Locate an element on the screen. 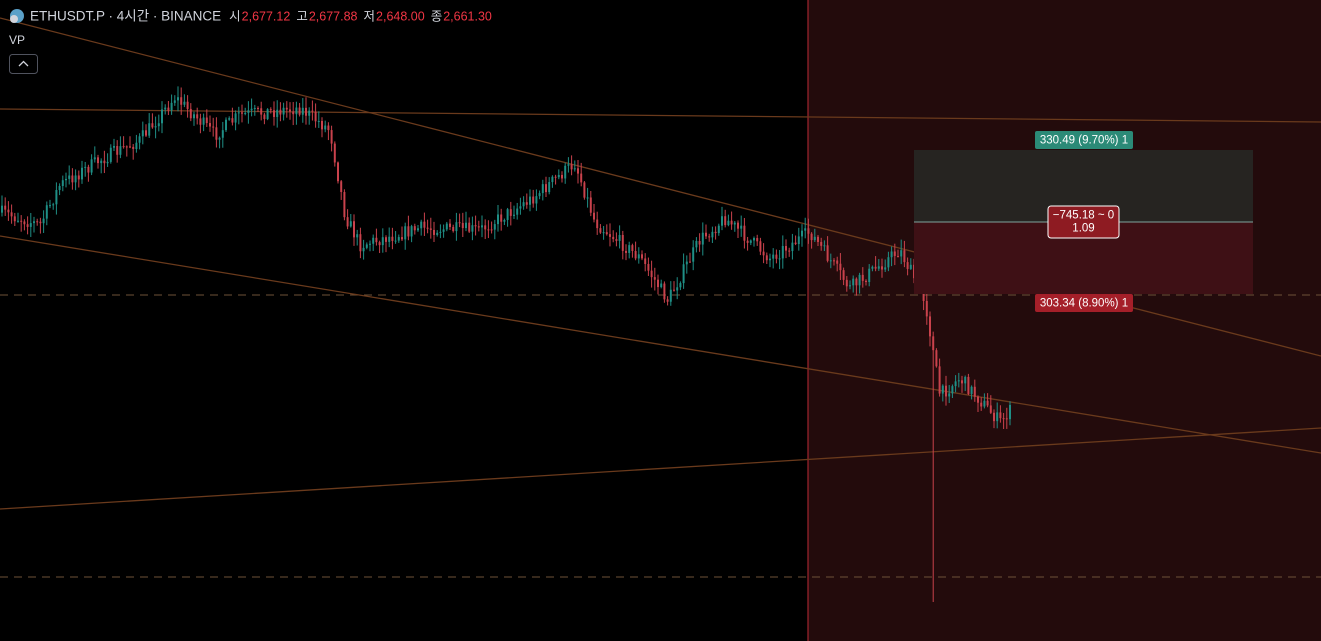 Image resolution: width=1321 pixels, height=641 pixels. ohlc: 시 2,677.12 고 2,677.88 저 2,648.00 종 2,661.30 is located at coordinates (360, 16).